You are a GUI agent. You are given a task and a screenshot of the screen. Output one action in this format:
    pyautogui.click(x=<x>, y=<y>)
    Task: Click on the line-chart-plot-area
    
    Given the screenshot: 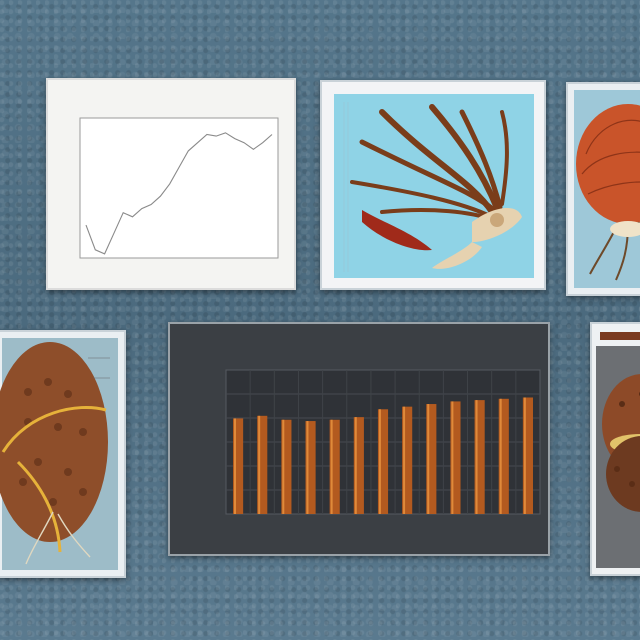 What is the action you would take?
    pyautogui.click(x=179, y=188)
    